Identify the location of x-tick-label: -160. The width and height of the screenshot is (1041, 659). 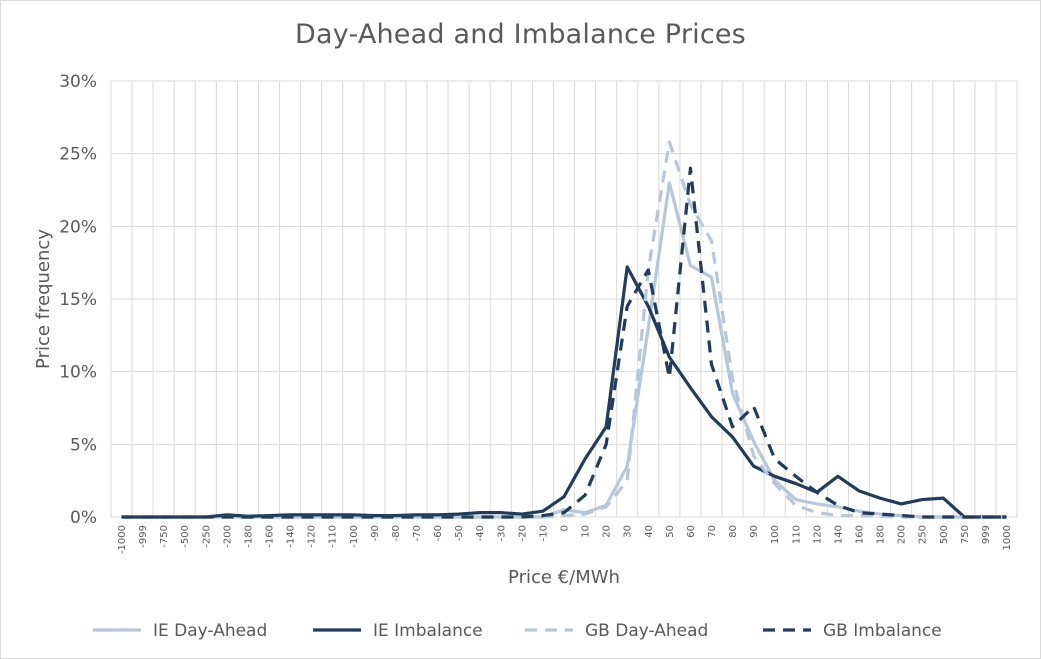
(270, 536).